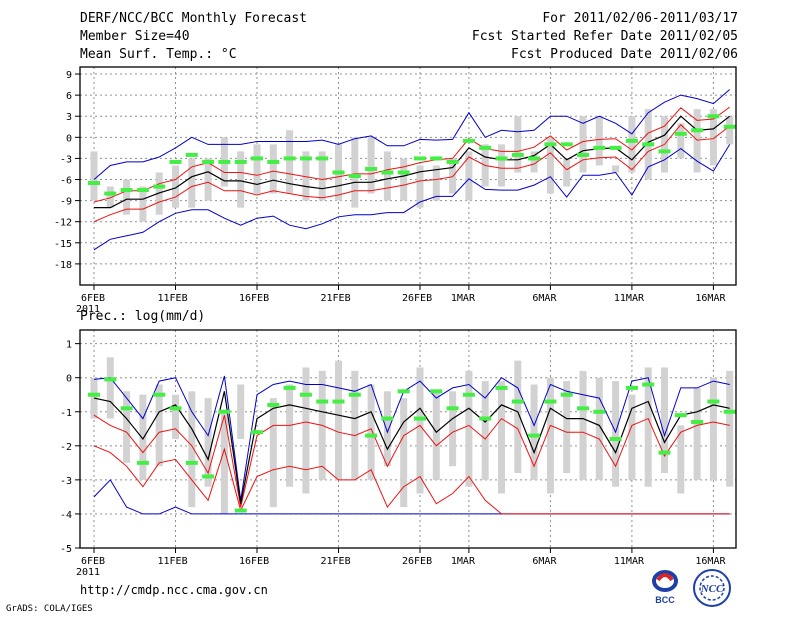 This screenshot has height=618, width=800. What do you see at coordinates (158, 54) in the screenshot?
I see `header-variable: Mean Surf. Temp.: °C` at bounding box center [158, 54].